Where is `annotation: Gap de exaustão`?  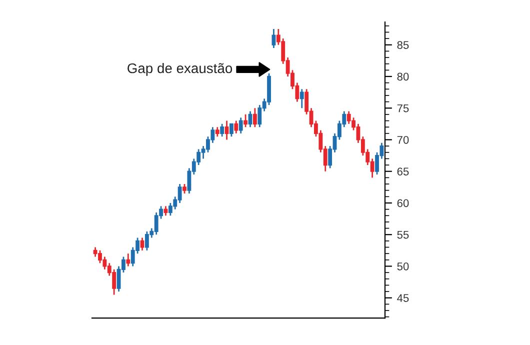
annotation: Gap de exaustão is located at coordinates (180, 69).